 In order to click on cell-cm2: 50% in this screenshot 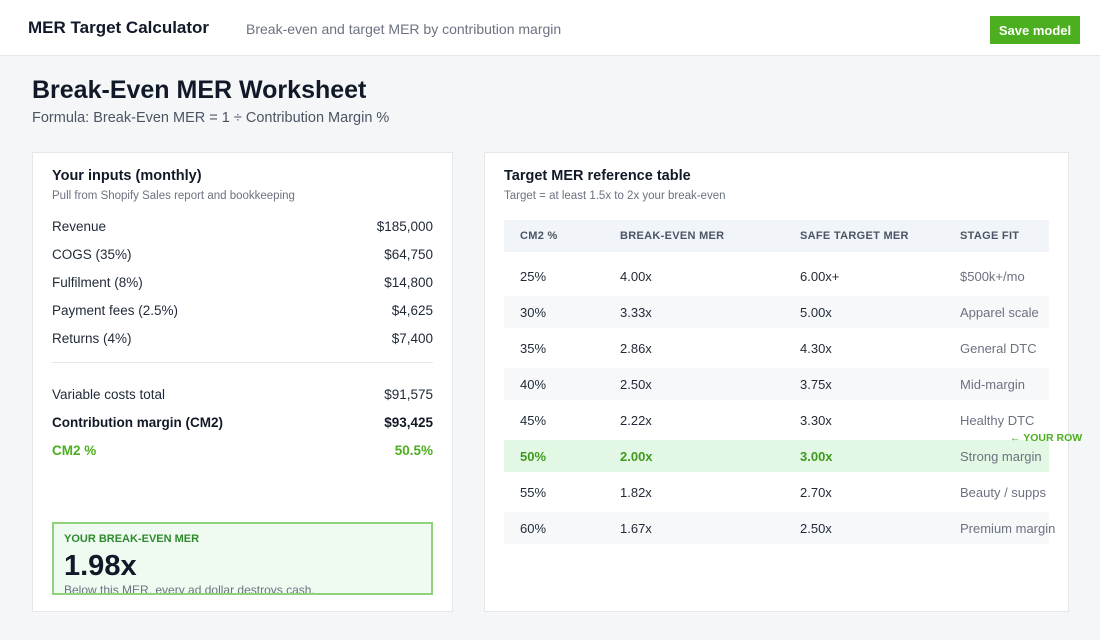, I will do `click(533, 456)`.